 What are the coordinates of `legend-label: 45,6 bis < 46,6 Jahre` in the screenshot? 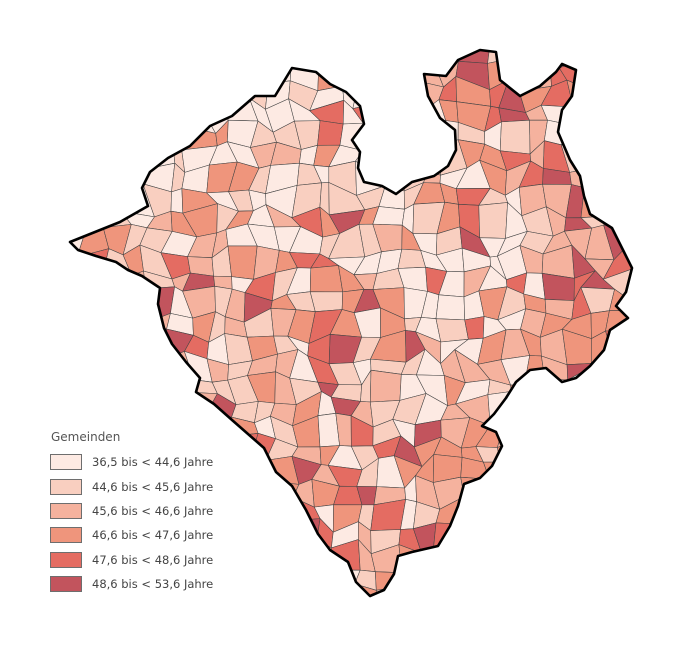 It's located at (153, 510).